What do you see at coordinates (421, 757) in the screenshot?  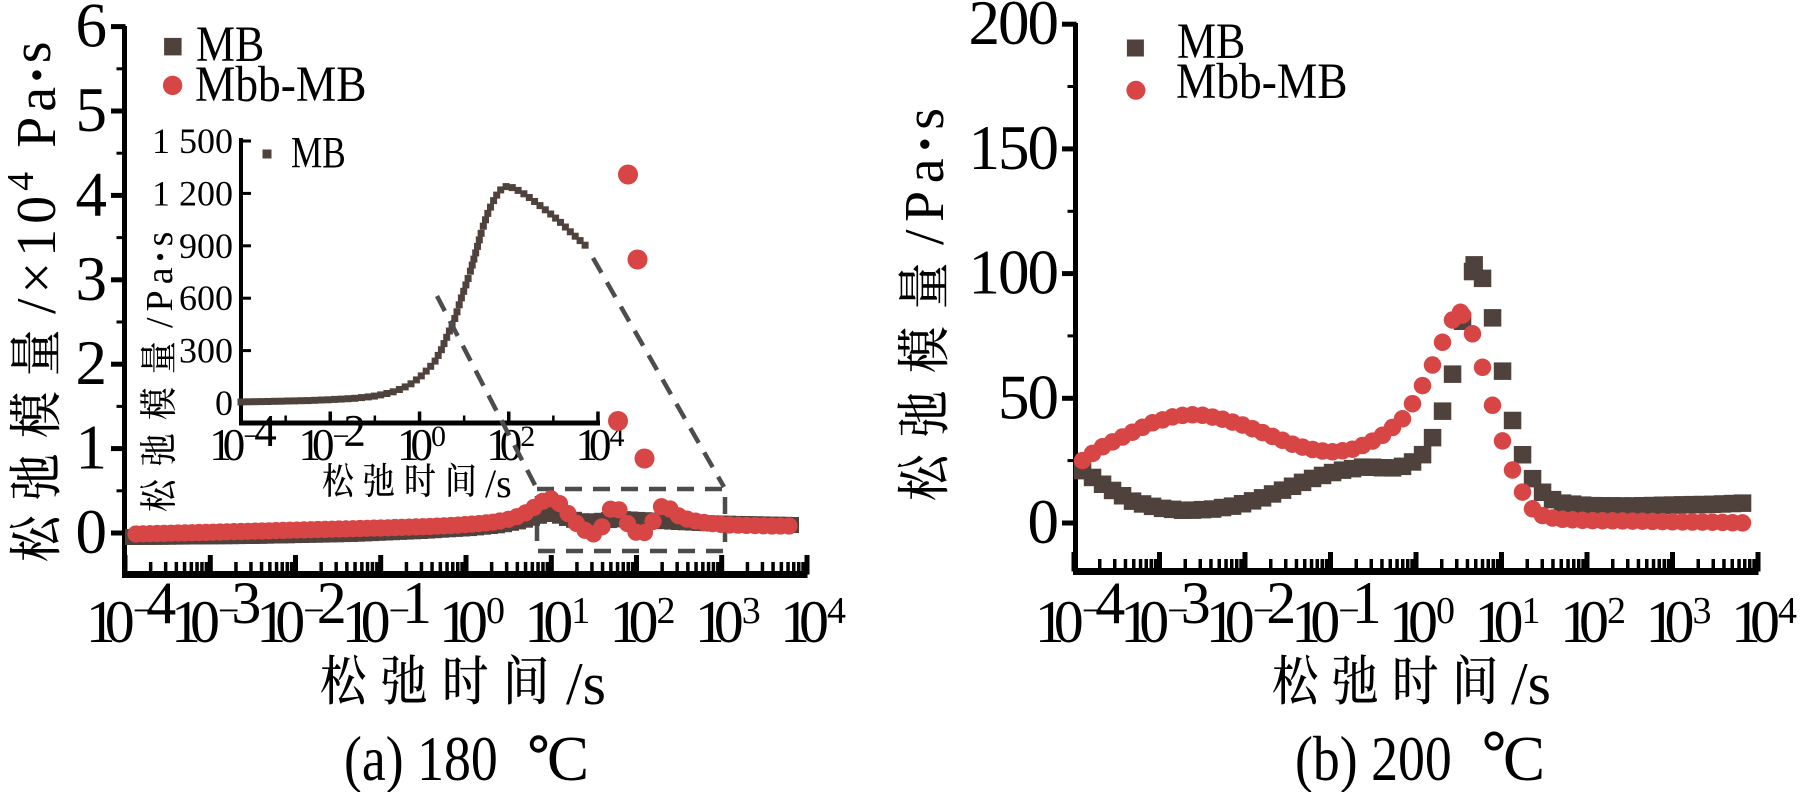 I see `svg-text: (a) 180` at bounding box center [421, 757].